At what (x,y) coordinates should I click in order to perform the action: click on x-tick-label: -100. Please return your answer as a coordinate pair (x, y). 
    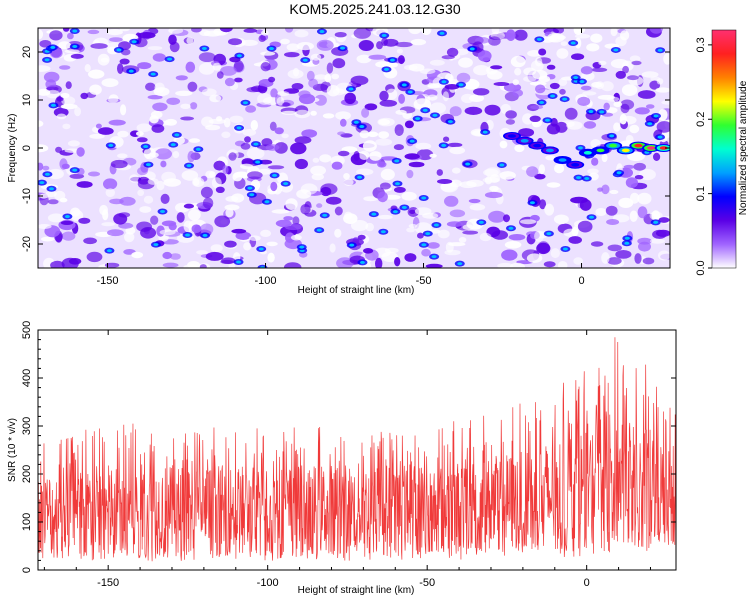
    Looking at the image, I should click on (266, 281).